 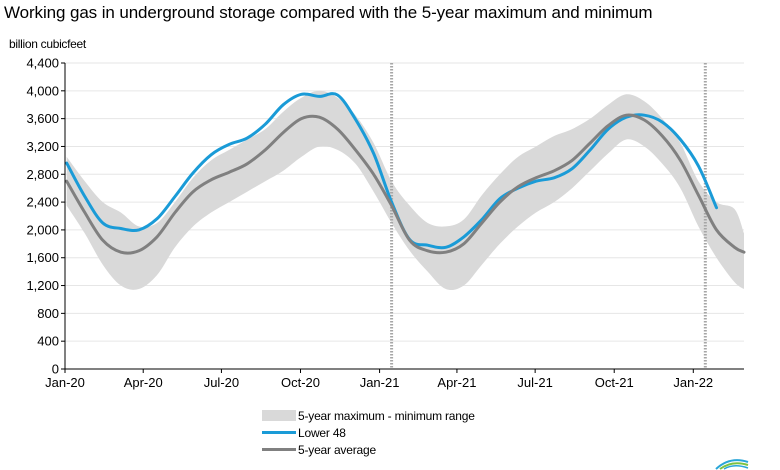 What do you see at coordinates (47, 44) in the screenshot?
I see `y-axis-unit-label: billion cubicfeet` at bounding box center [47, 44].